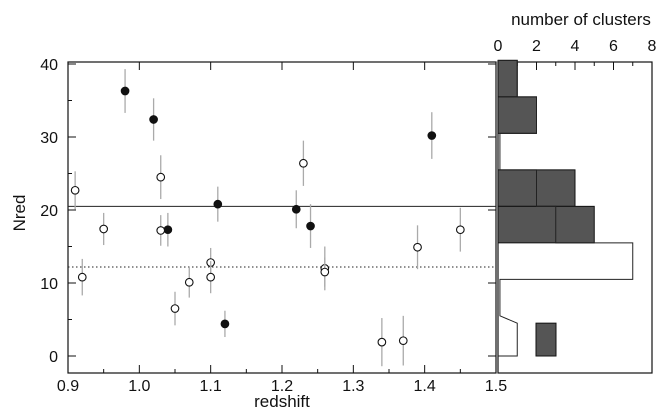 Image resolution: width=662 pixels, height=412 pixels. I want to click on x-tick-label: 1.5, so click(496, 386).